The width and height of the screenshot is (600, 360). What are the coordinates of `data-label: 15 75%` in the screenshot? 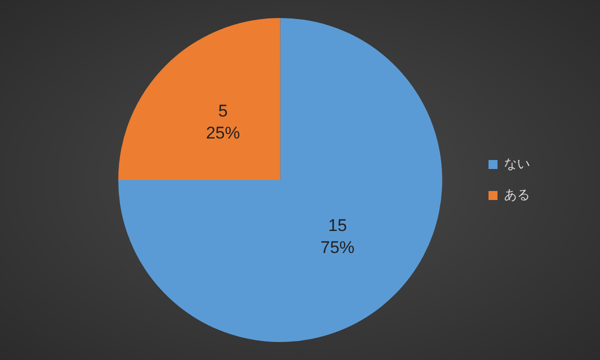 It's located at (337, 236).